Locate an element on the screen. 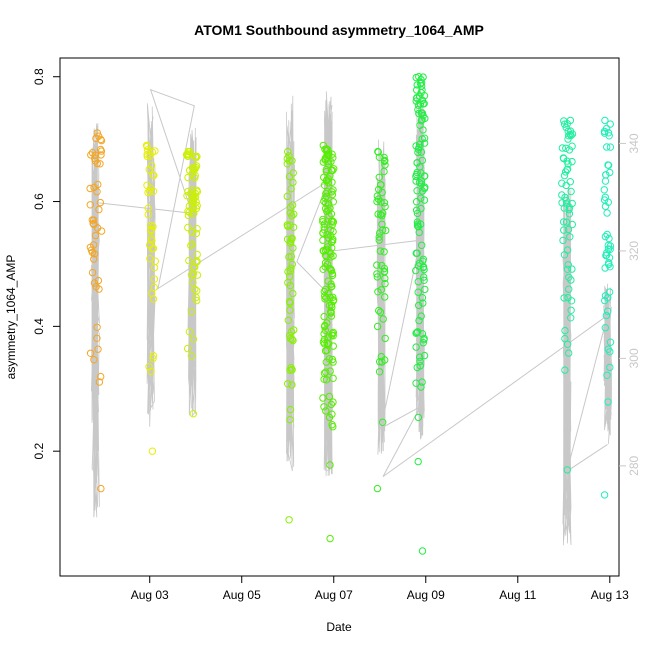 This screenshot has height=650, width=650. y-tick-label: 0.8 is located at coordinates (39, 76).